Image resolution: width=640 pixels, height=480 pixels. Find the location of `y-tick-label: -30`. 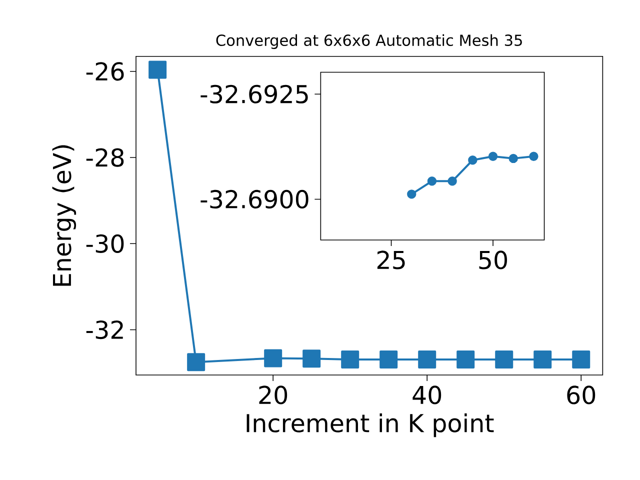

y-tick-label: -30 is located at coordinates (105, 243).